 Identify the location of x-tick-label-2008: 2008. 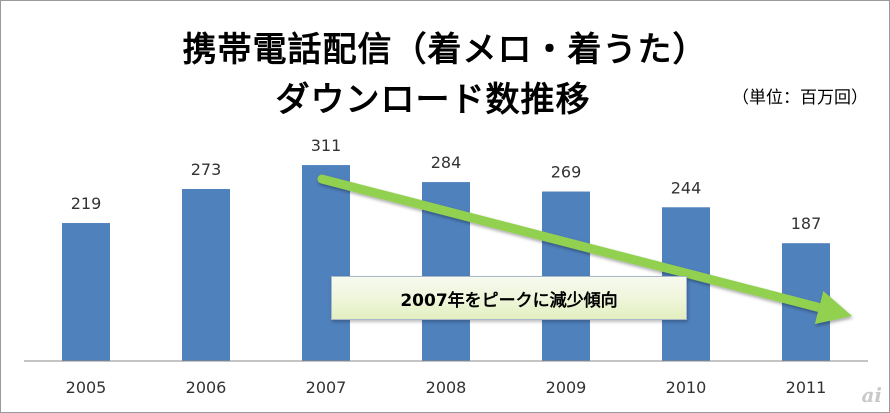
(446, 387).